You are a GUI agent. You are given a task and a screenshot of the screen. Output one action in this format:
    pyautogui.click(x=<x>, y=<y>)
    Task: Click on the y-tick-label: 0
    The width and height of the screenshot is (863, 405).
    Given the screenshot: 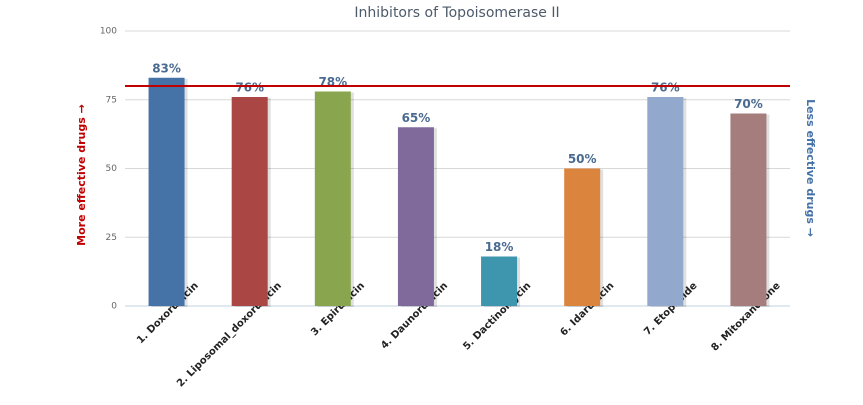 What is the action you would take?
    pyautogui.click(x=114, y=307)
    